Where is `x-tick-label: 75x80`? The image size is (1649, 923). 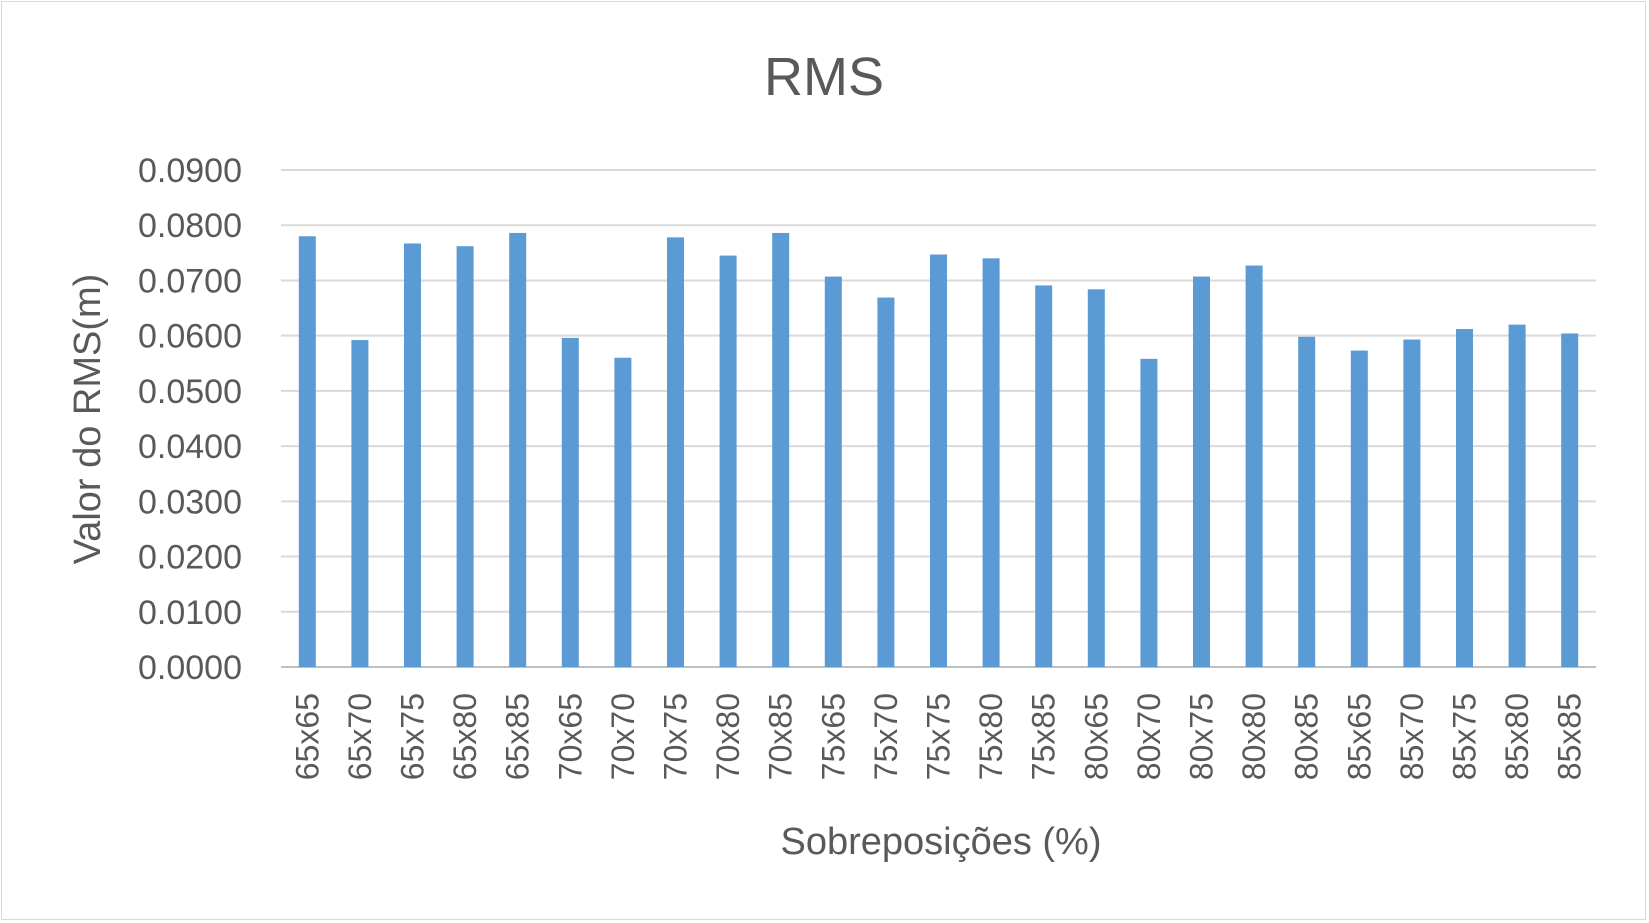
x-tick-label: 75x80 is located at coordinates (991, 736).